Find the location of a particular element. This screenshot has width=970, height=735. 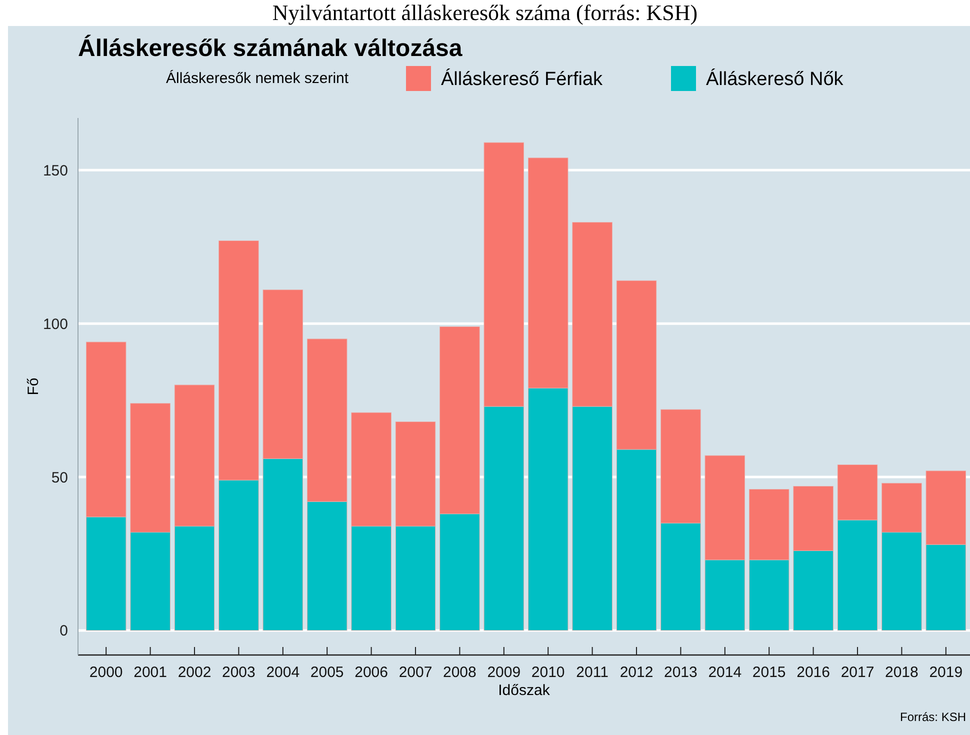

x-tick-label: 2001 is located at coordinates (150, 672).